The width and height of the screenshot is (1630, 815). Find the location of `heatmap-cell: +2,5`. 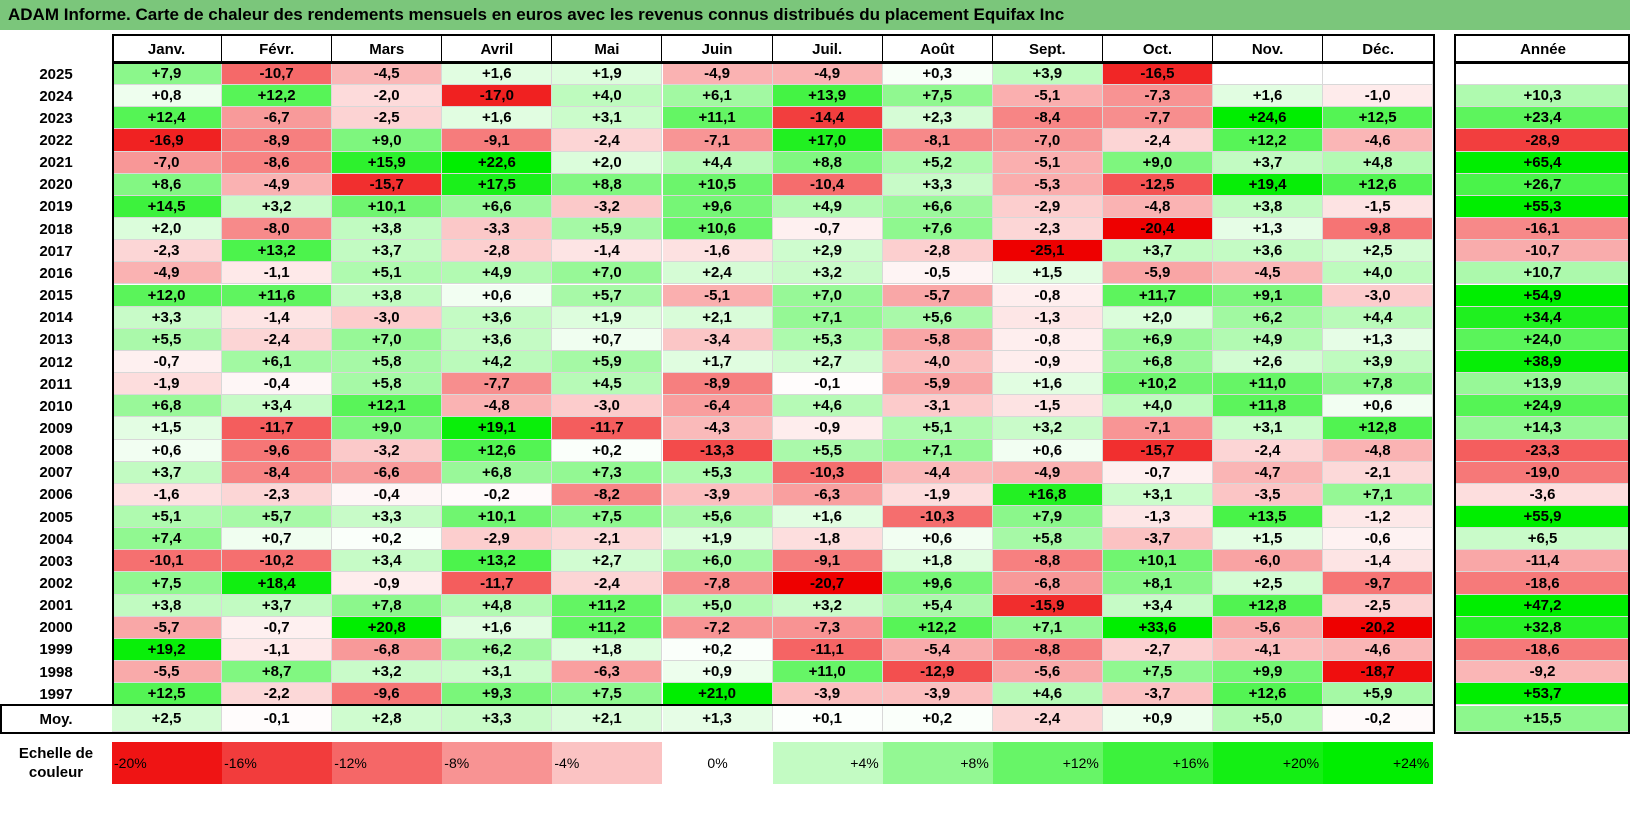

heatmap-cell: +2,5 is located at coordinates (1268, 583).